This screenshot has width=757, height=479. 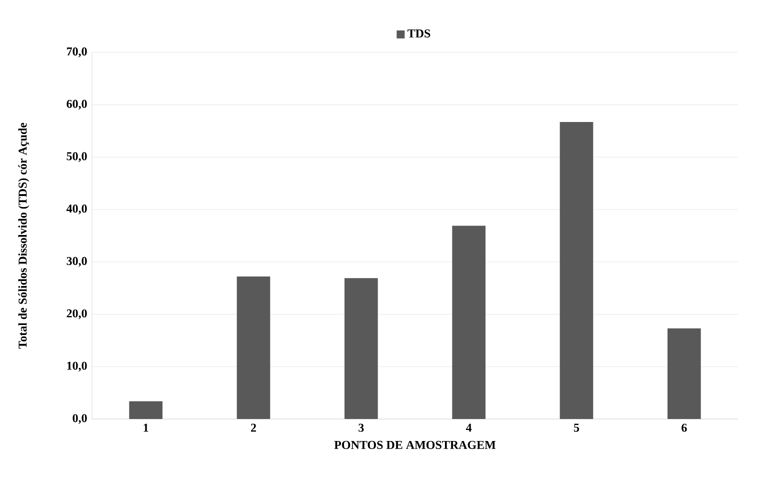 I want to click on x-tick-label: 1, so click(x=146, y=428).